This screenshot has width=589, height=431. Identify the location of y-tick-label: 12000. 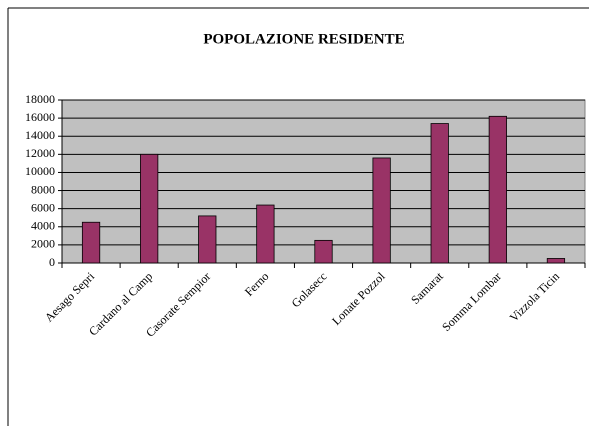
(40, 153).